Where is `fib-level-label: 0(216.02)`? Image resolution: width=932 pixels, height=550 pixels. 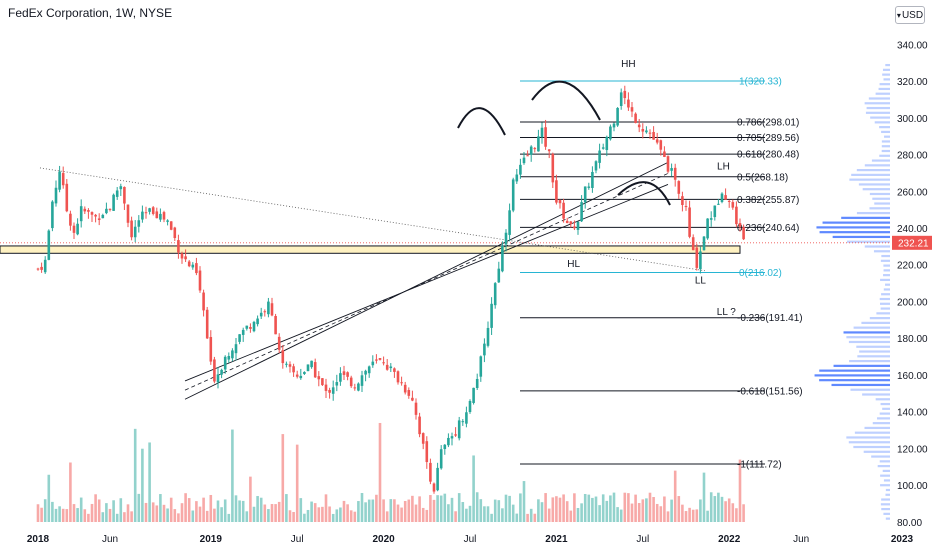 fib-level-label: 0(216.02) is located at coordinates (760, 273).